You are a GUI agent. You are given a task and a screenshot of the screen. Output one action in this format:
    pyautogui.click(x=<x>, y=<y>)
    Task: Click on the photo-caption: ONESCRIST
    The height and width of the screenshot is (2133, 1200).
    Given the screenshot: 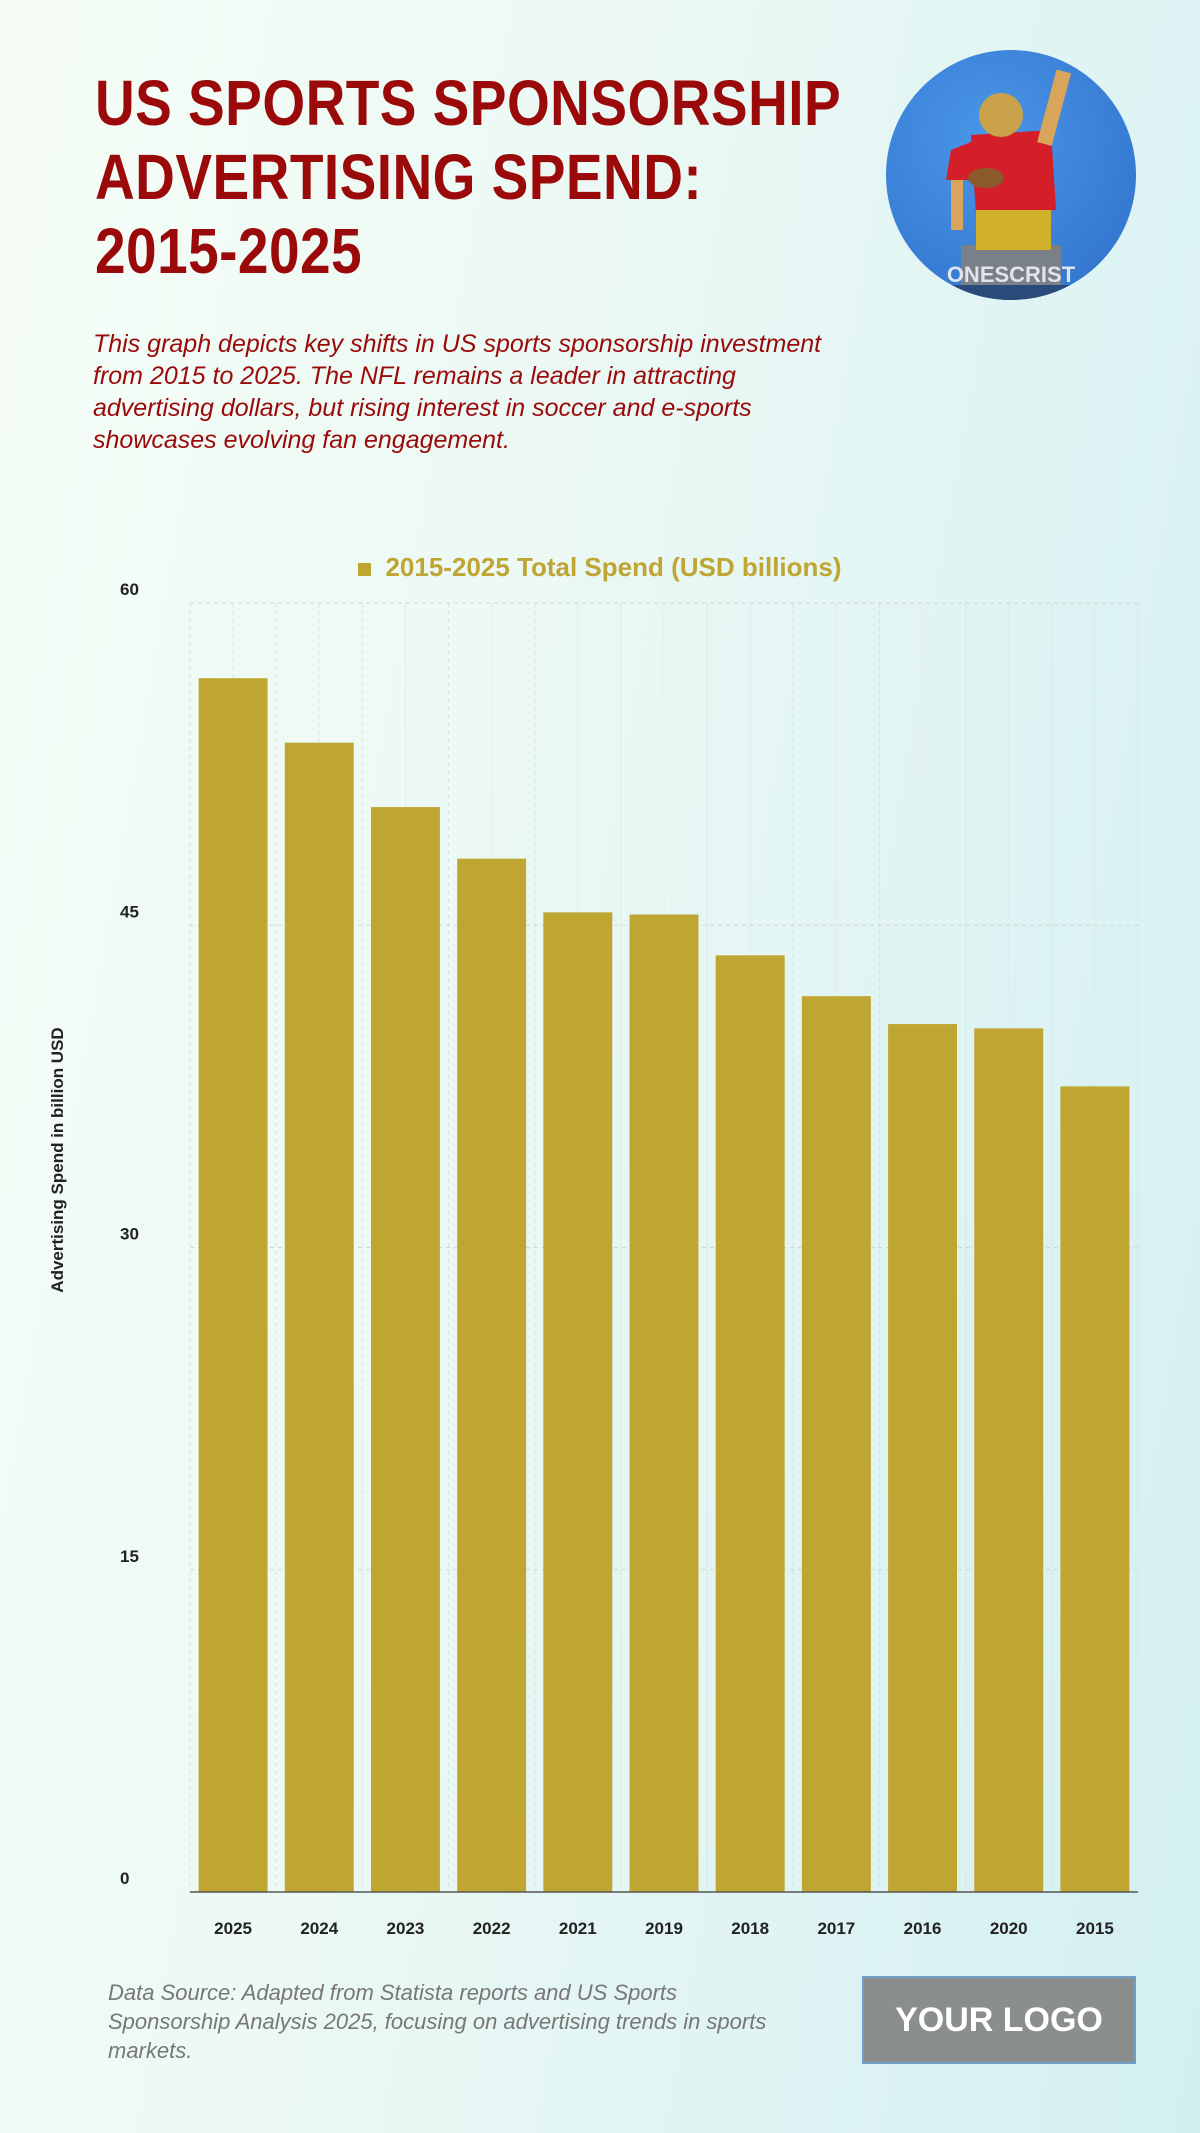 What is the action you would take?
    pyautogui.click(x=1011, y=274)
    